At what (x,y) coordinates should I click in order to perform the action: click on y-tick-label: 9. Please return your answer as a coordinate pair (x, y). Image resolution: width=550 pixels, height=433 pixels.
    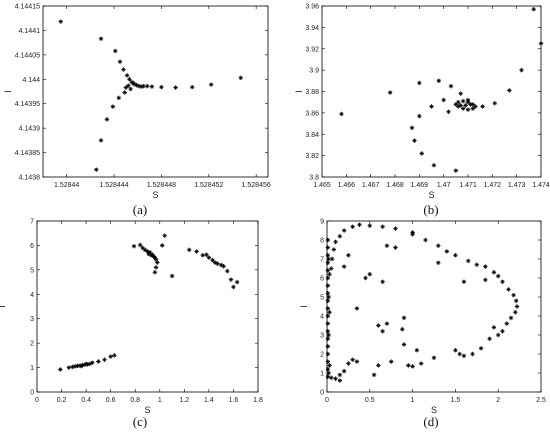
    Looking at the image, I should click on (322, 222).